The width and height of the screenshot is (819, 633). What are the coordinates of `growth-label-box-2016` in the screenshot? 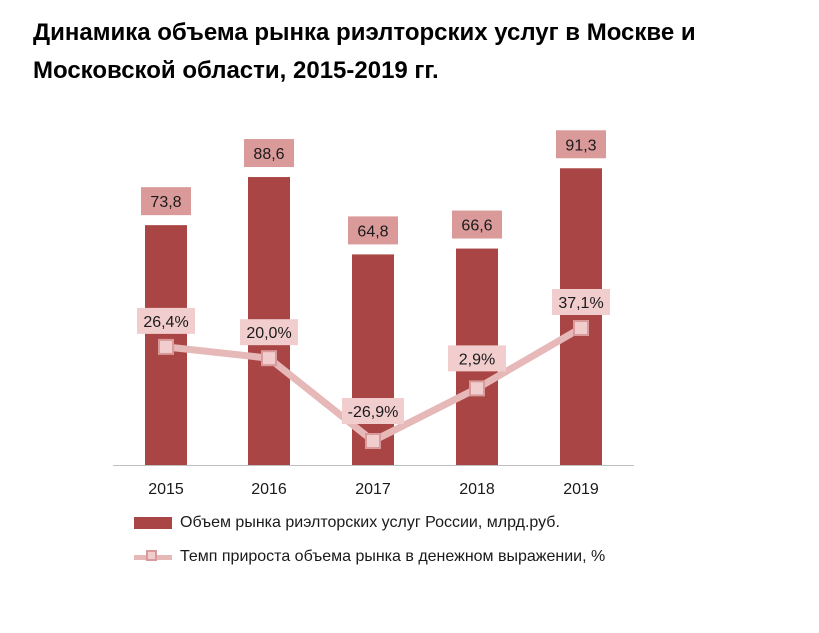 It's located at (269, 332).